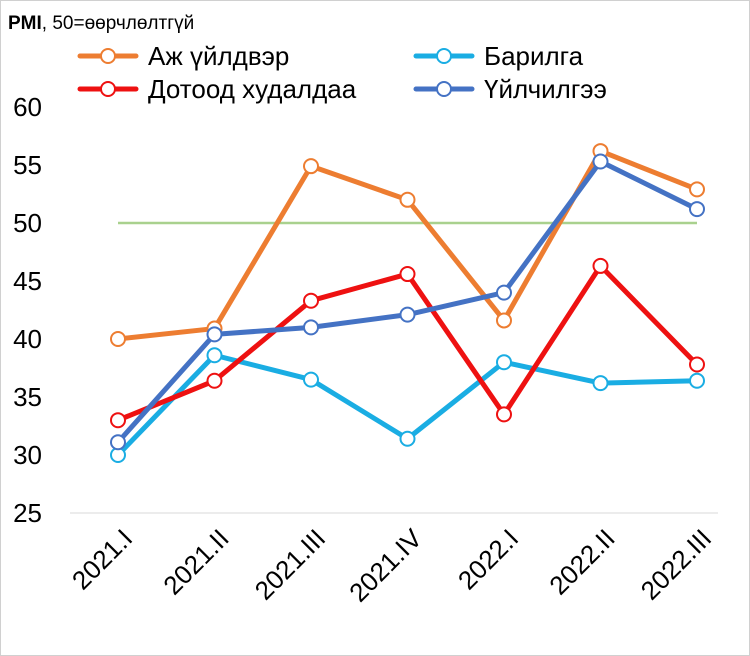 This screenshot has height=656, width=750. Describe the element at coordinates (581, 561) in the screenshot. I see `x-tick-label: 2022.II` at that location.